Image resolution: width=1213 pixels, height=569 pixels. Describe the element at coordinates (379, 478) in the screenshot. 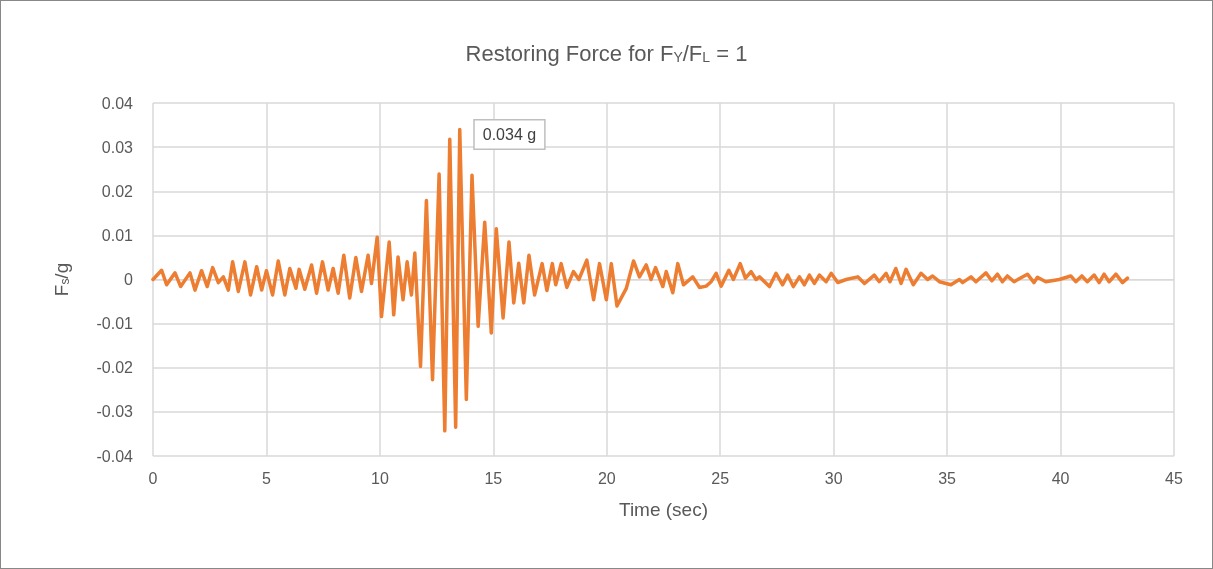

I see `x-tick-label: 10` at that location.